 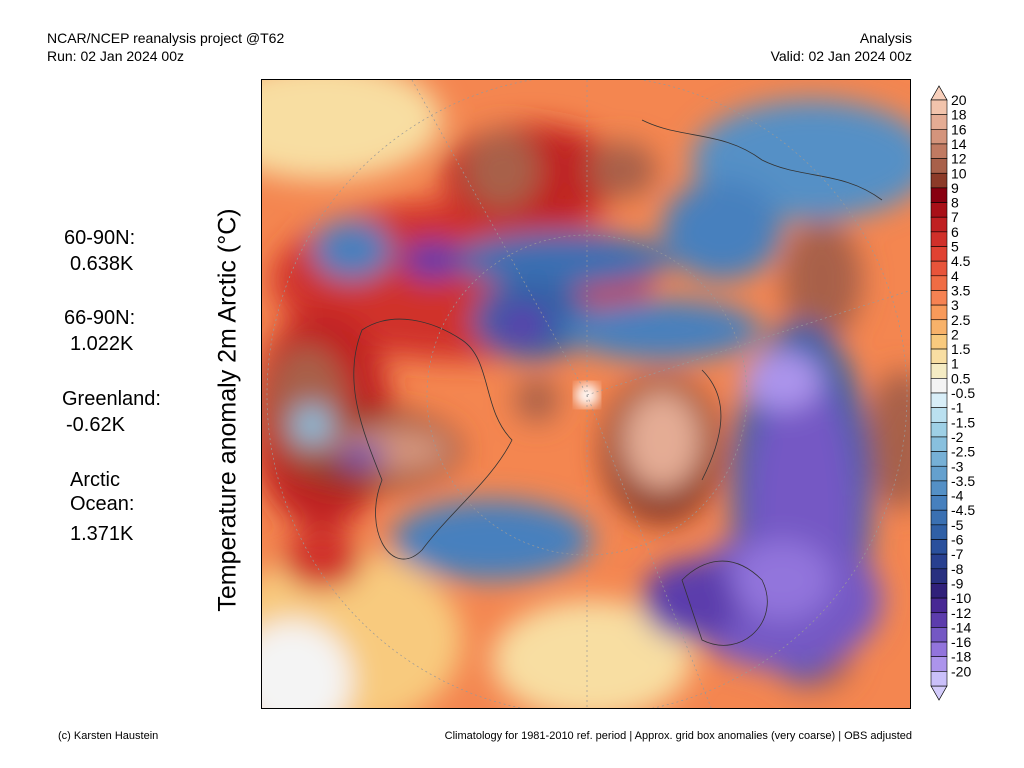 I want to click on colorbar-tick-label: 20, so click(x=959, y=100).